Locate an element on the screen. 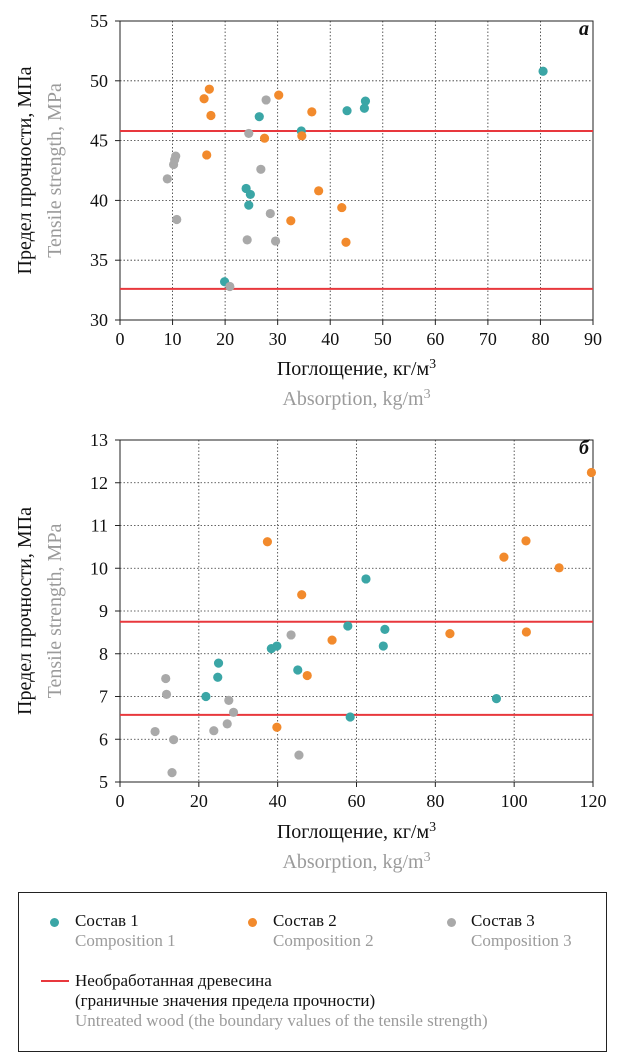 This screenshot has width=619, height=1058. y-axis-title-en: Tensile strength, MPa is located at coordinates (55, 611).